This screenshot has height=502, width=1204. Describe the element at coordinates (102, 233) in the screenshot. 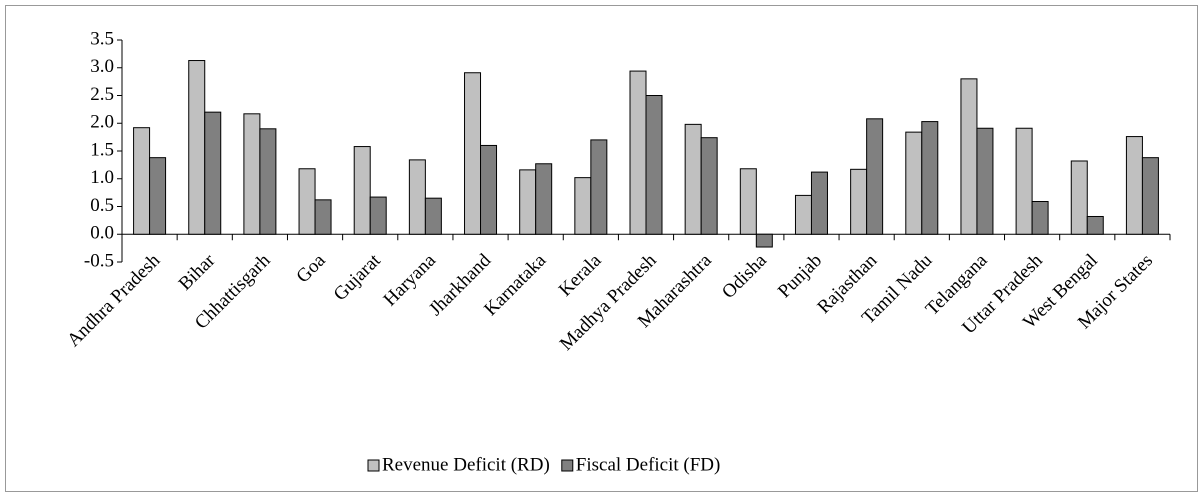

I see `y-tick-label: 0.0` at that location.